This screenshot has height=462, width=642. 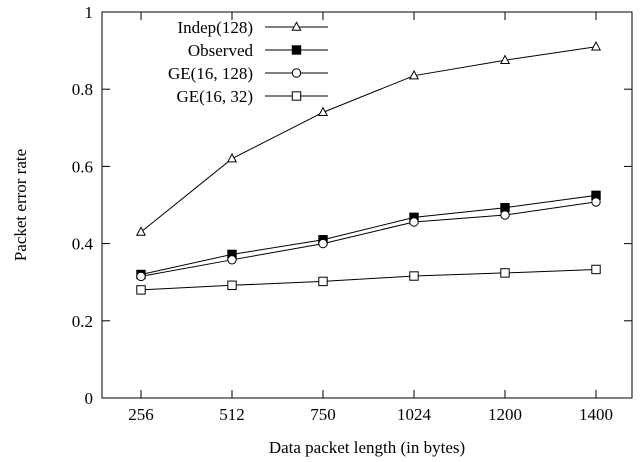 What do you see at coordinates (221, 50) in the screenshot?
I see `legend-label: Observed` at bounding box center [221, 50].